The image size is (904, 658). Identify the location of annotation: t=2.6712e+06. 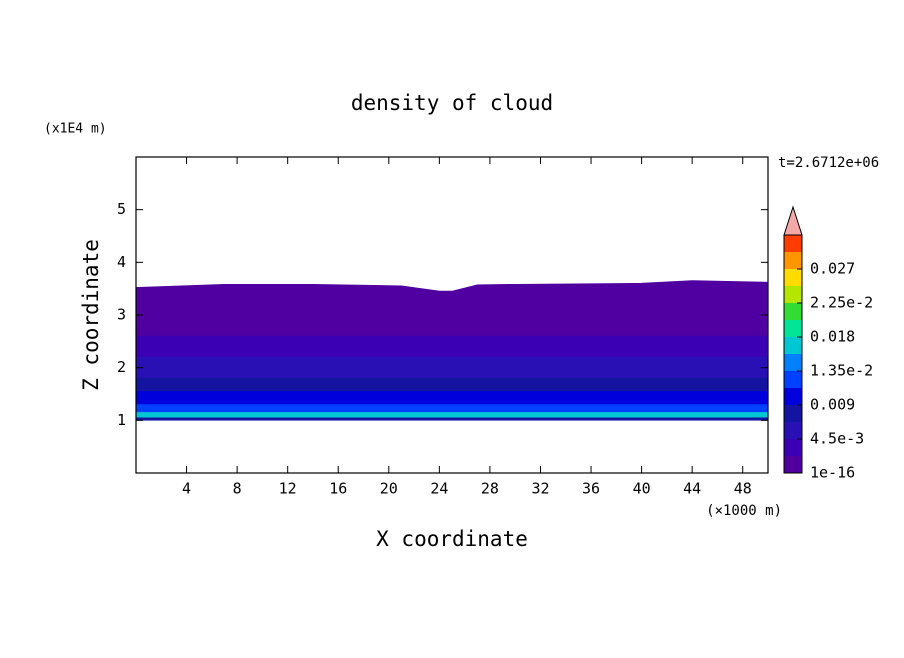
(828, 163).